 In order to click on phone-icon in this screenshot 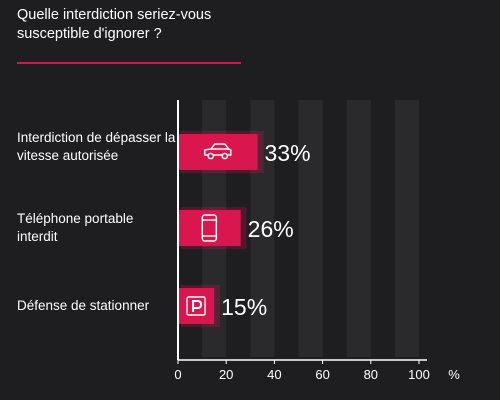, I will do `click(209, 228)`.